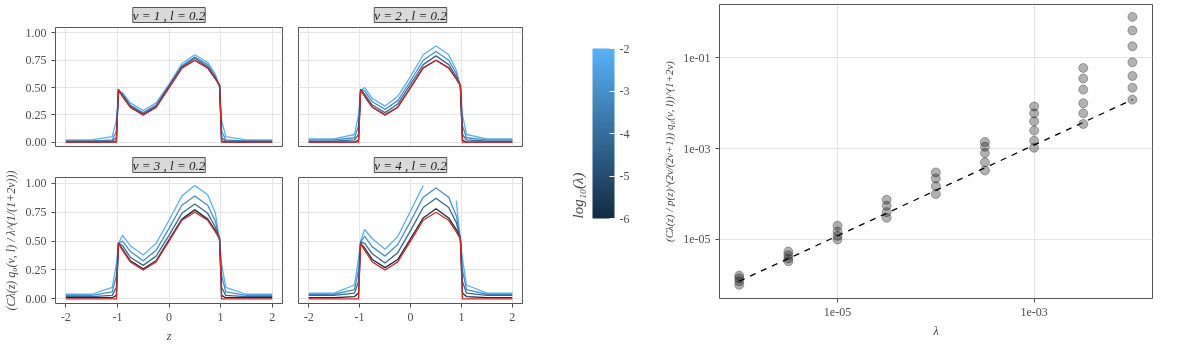 The width and height of the screenshot is (1200, 354). Describe the element at coordinates (1034, 311) in the screenshot. I see `x-tick-label: 1e-03` at that location.